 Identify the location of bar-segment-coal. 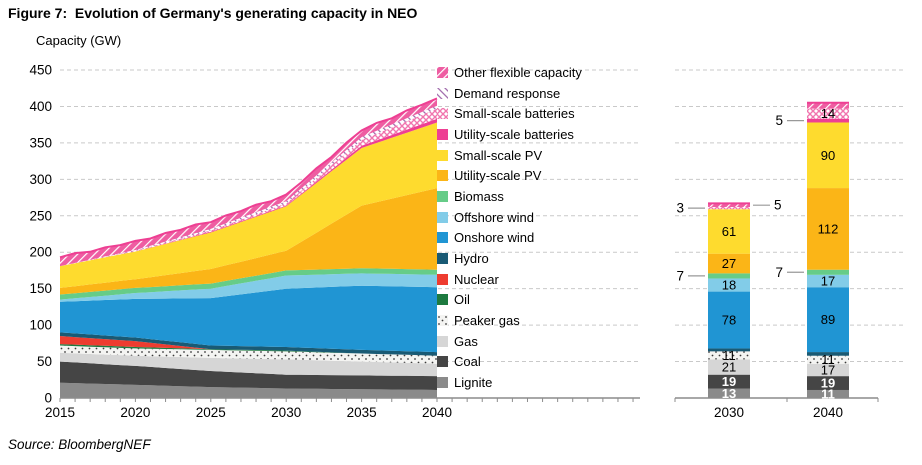
(729, 381).